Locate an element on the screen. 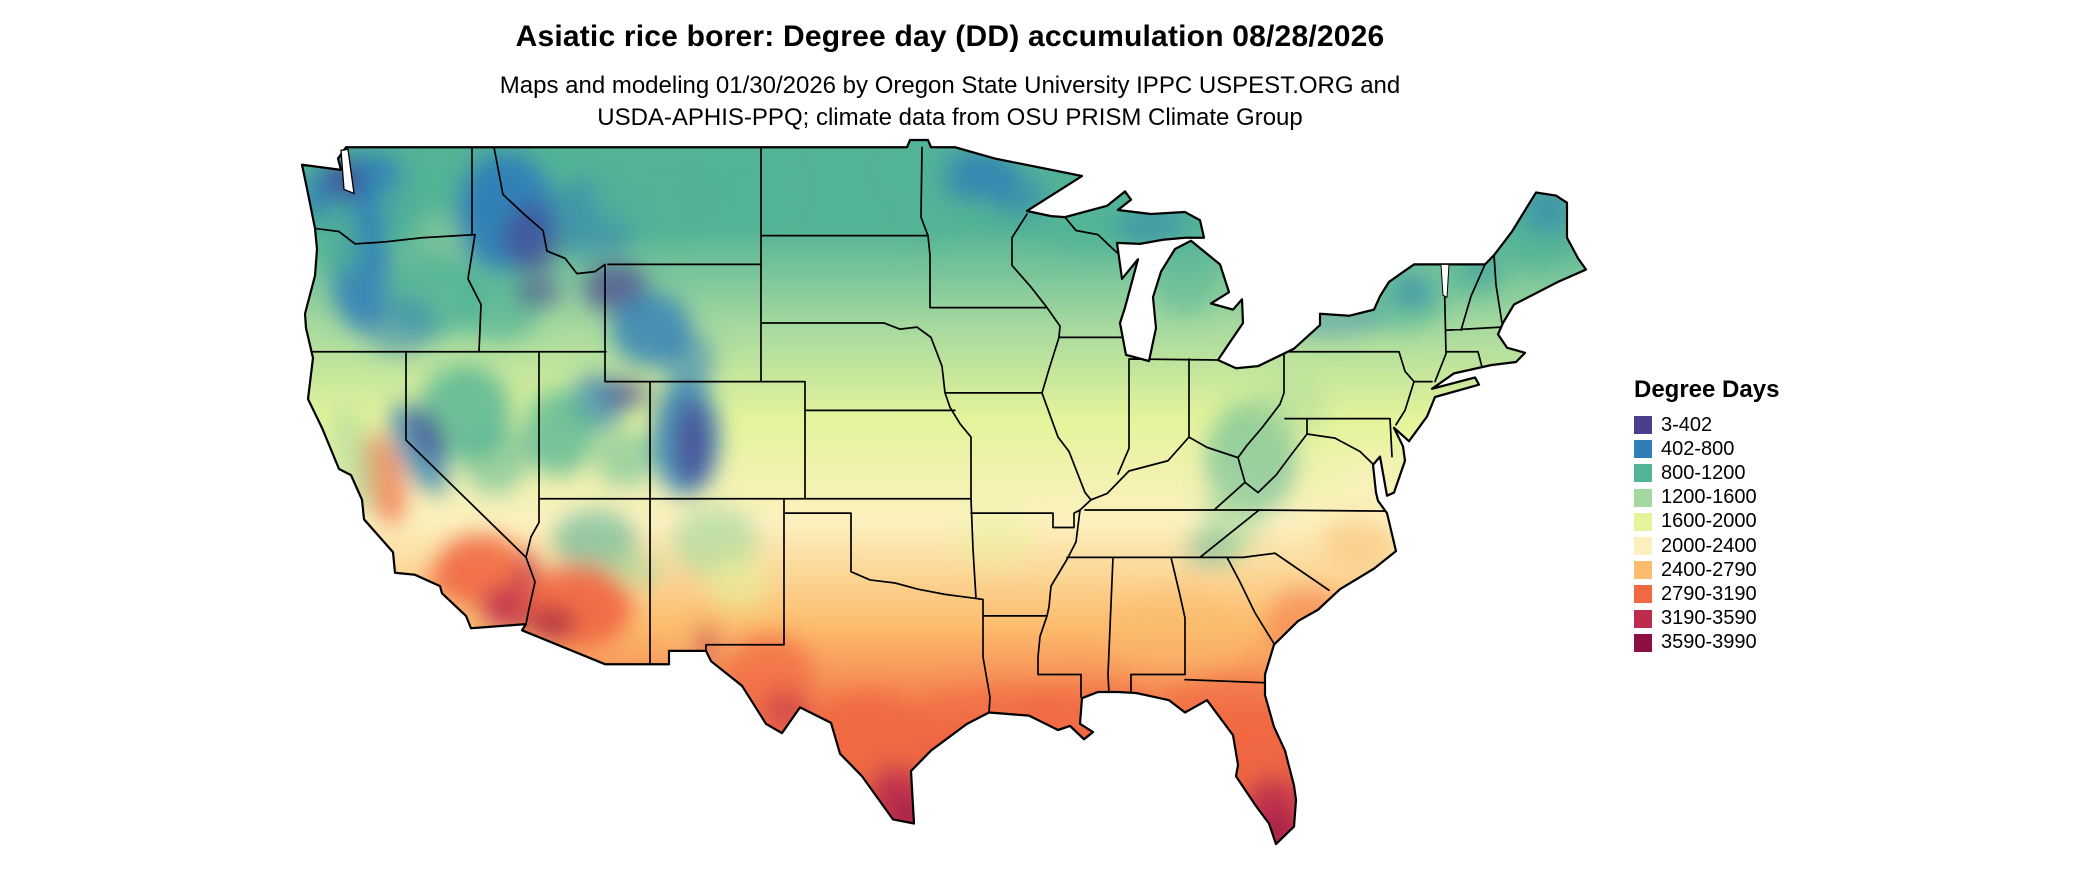 Image resolution: width=2100 pixels, height=892 pixels. legend-class-label: 800-1200 is located at coordinates (1703, 472).